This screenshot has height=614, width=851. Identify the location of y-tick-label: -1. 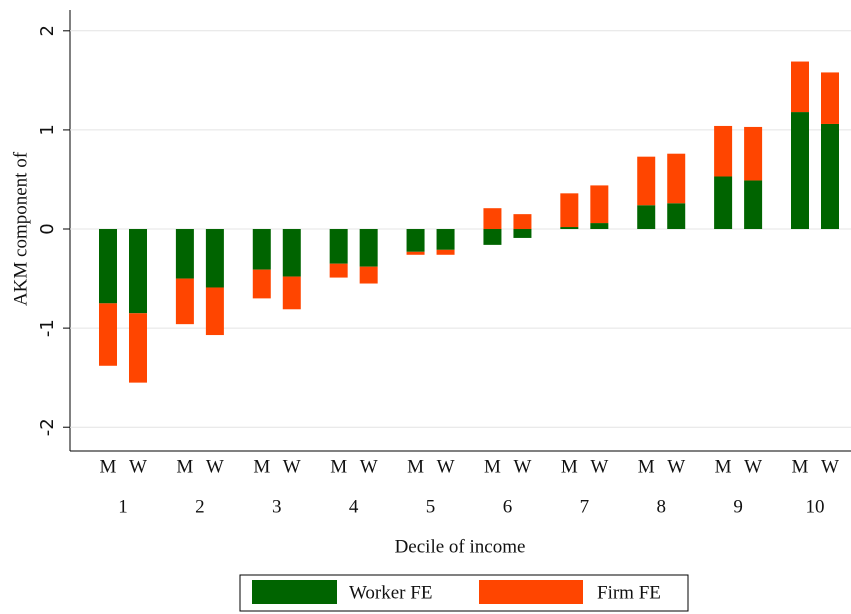
(47, 328).